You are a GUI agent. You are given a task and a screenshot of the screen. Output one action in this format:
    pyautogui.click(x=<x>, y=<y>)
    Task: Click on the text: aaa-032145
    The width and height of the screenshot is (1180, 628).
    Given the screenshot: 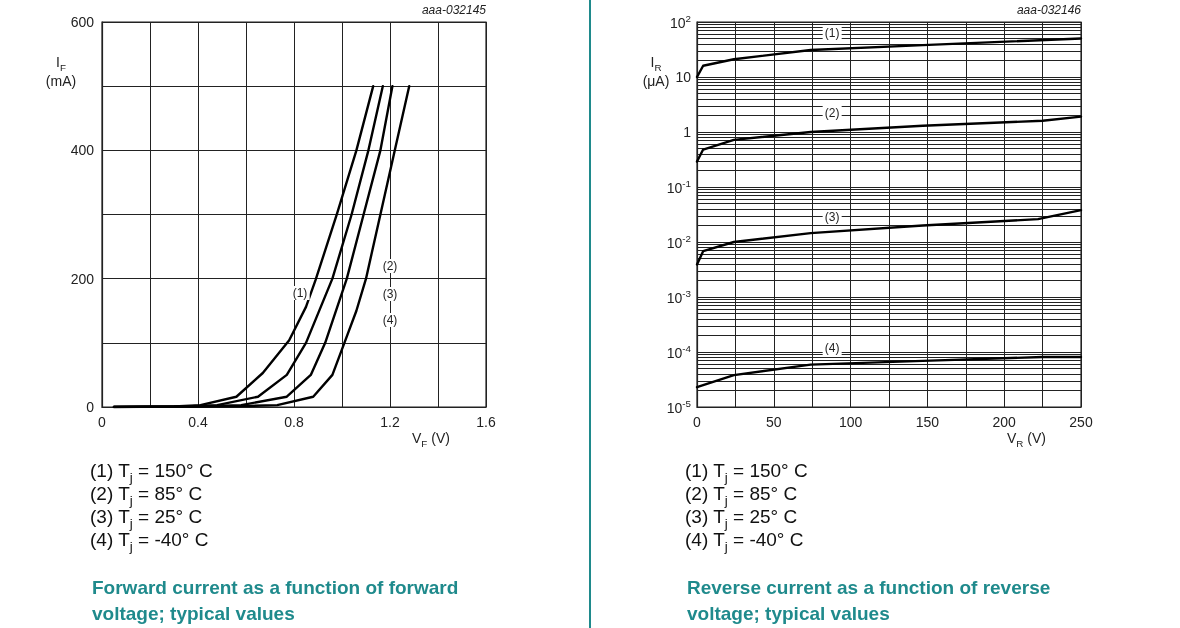 What is the action you would take?
    pyautogui.click(x=453, y=10)
    